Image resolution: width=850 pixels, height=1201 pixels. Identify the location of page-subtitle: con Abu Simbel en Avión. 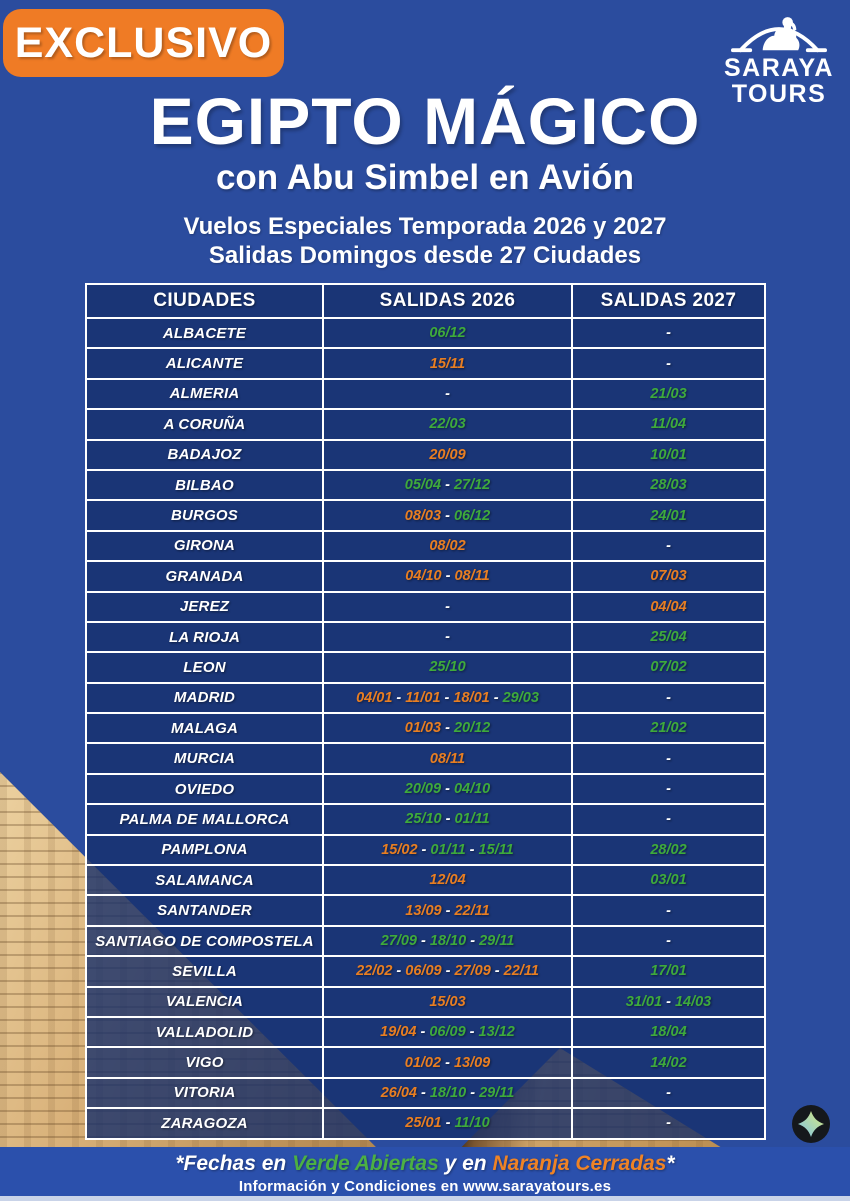
(425, 177).